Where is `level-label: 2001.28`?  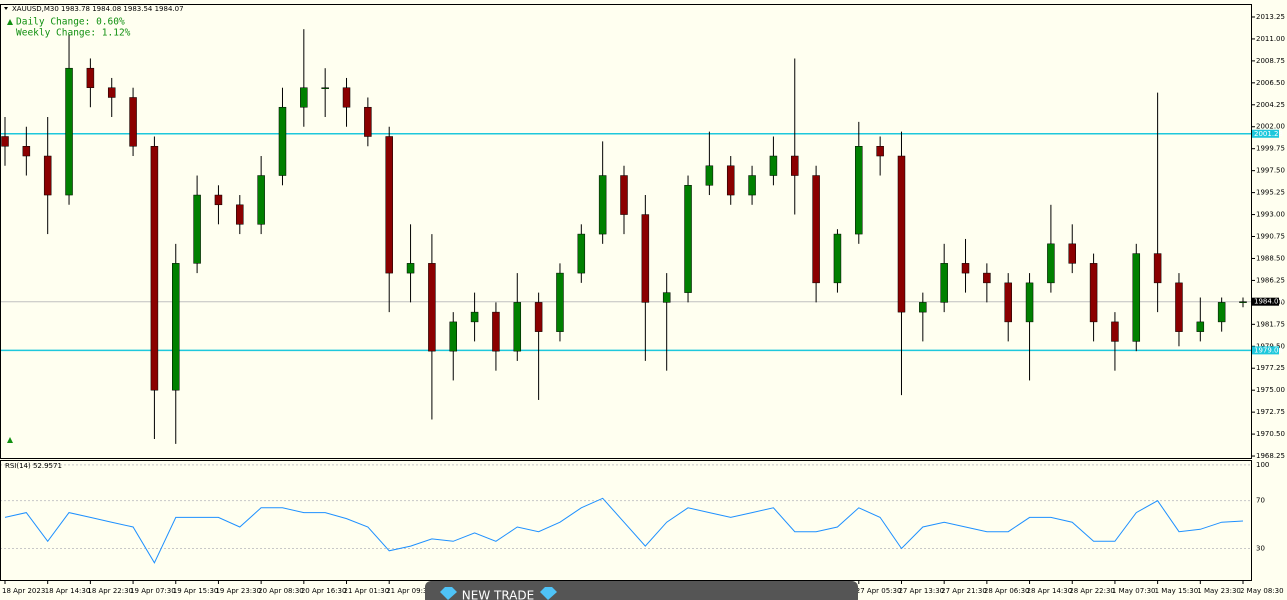 level-label: 2001.28 is located at coordinates (1268, 134).